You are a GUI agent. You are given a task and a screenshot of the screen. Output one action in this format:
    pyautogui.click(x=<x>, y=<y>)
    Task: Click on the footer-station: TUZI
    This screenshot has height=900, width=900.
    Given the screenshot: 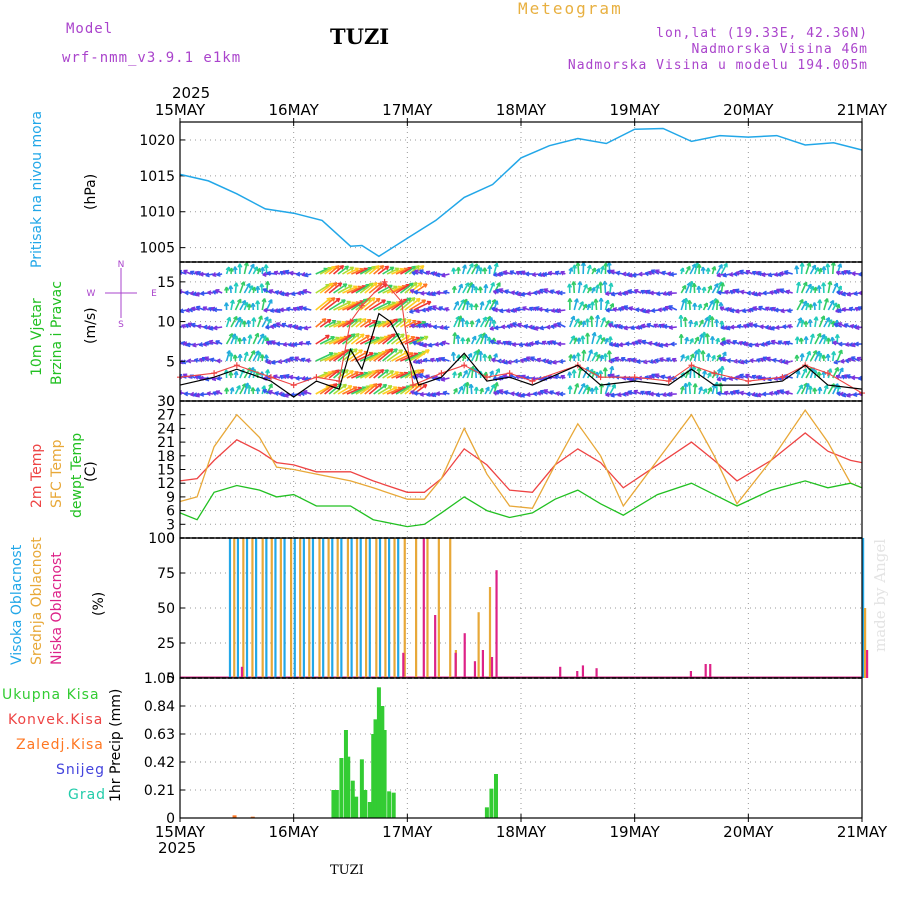 What is the action you would take?
    pyautogui.click(x=347, y=870)
    